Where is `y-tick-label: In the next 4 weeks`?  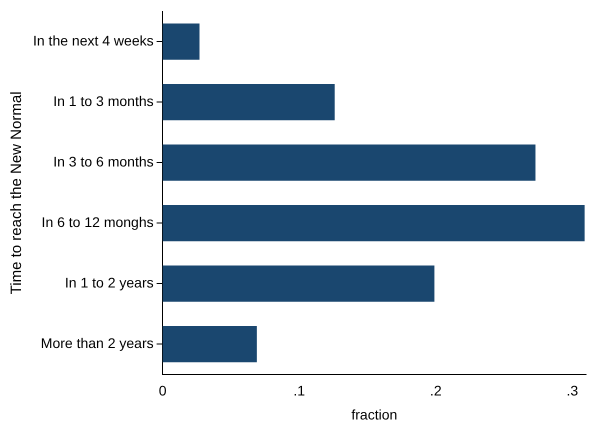 y-tick-label: In the next 4 weeks is located at coordinates (93, 40).